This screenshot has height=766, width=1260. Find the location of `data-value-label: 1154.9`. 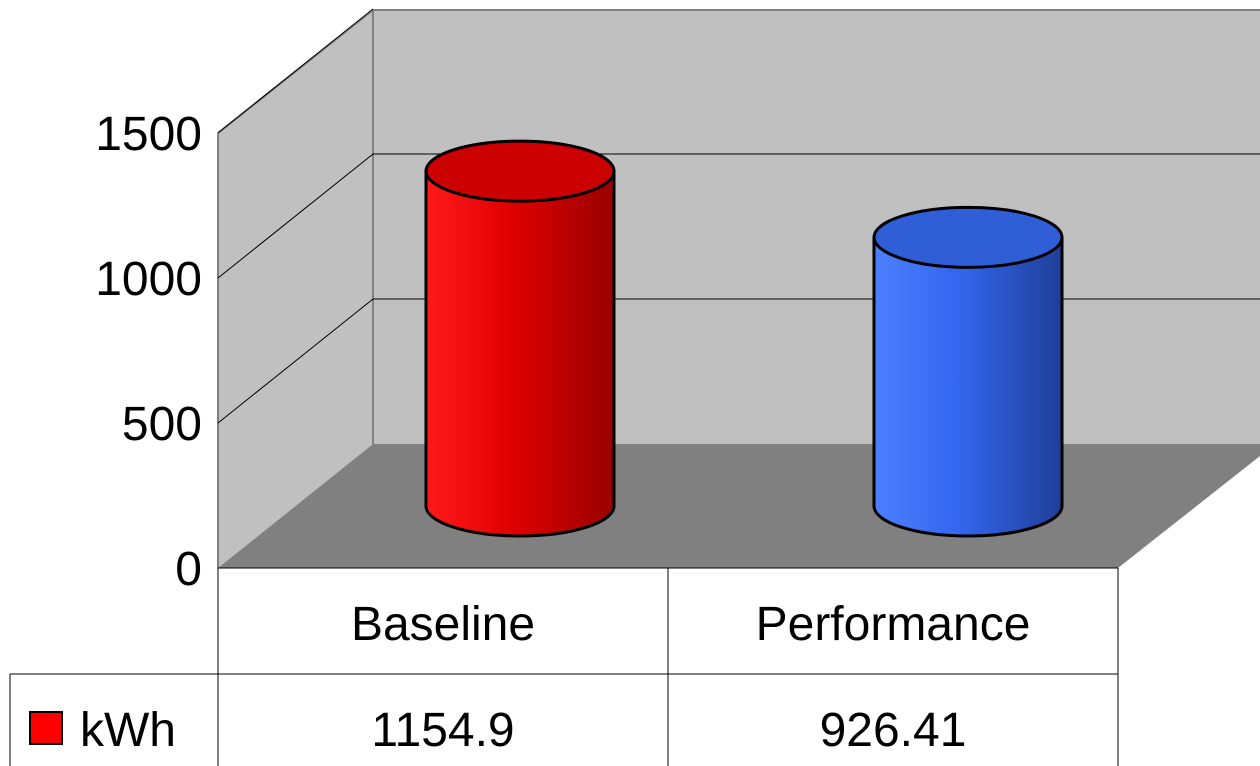

data-value-label: 1154.9 is located at coordinates (442, 730).